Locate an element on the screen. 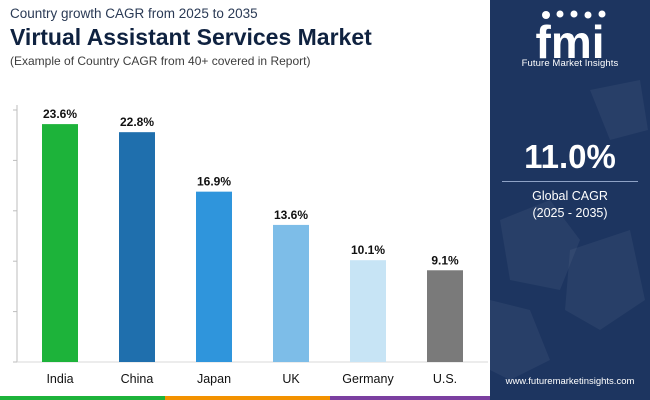 The width and height of the screenshot is (650, 400). bar-value-label: 10.1% is located at coordinates (368, 250).